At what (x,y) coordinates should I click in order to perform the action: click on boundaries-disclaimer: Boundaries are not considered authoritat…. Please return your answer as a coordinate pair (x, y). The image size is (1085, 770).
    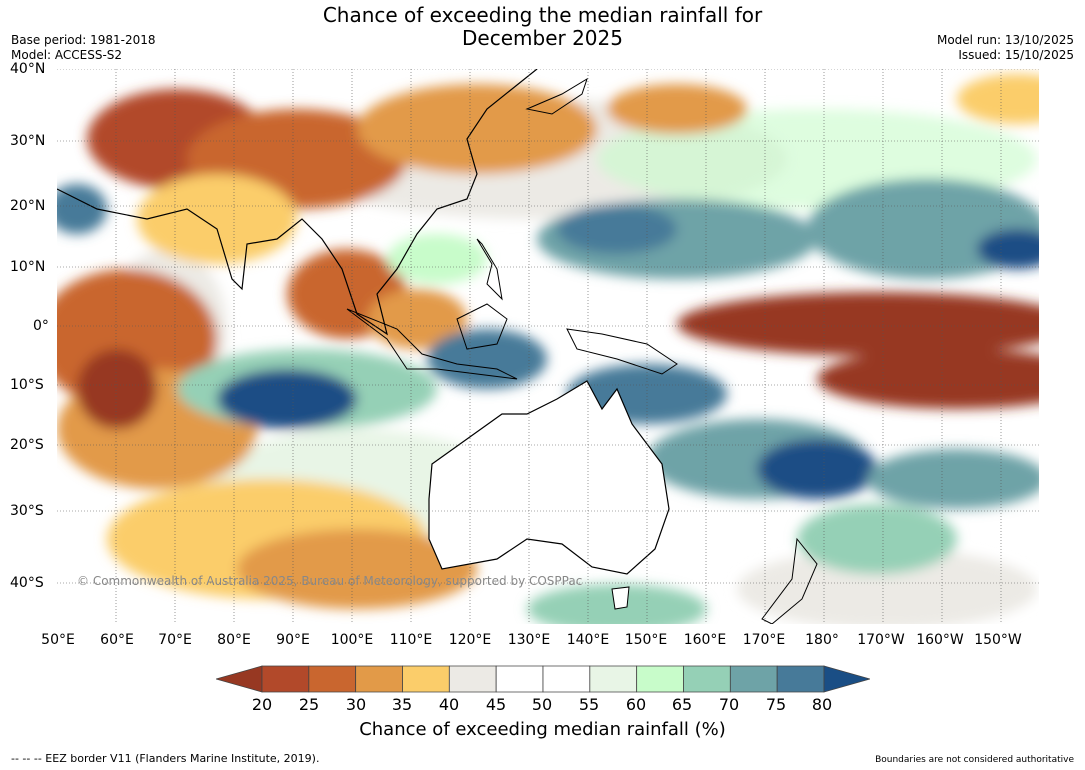
    Looking at the image, I should click on (974, 760).